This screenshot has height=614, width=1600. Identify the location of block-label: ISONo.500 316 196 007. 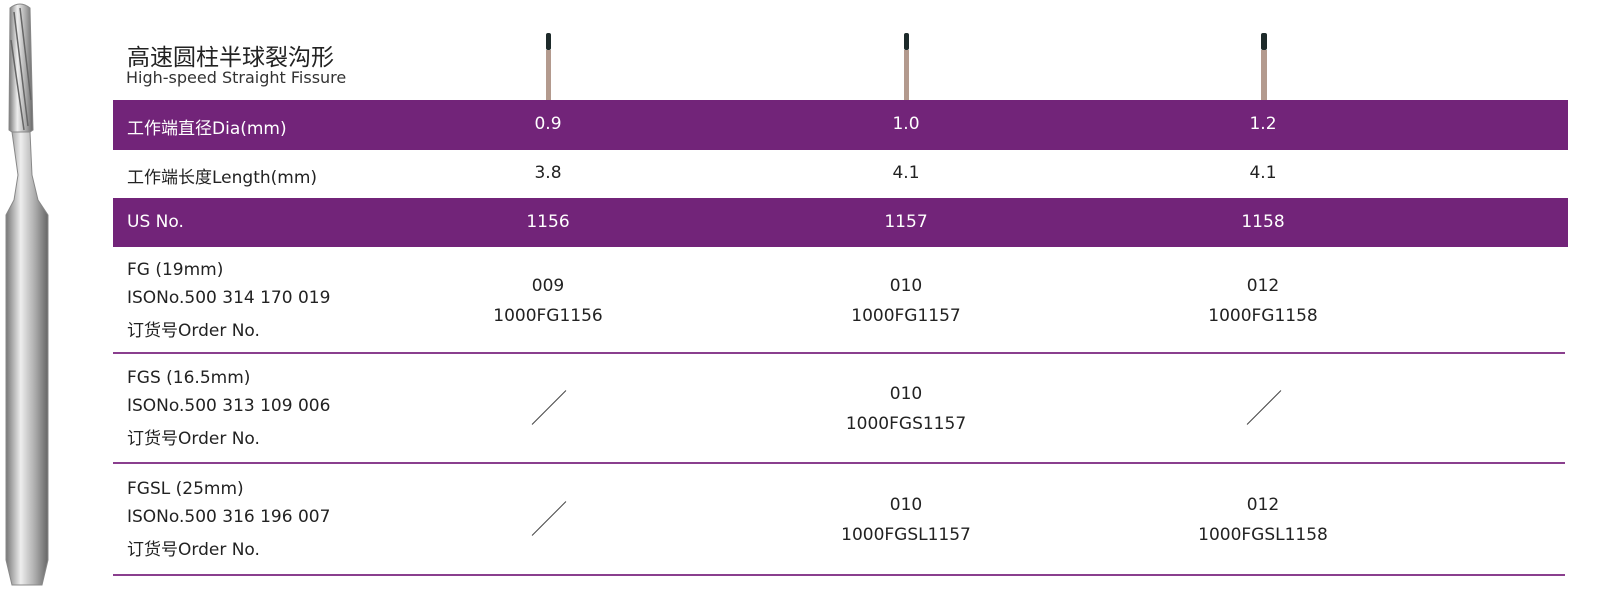
(229, 517).